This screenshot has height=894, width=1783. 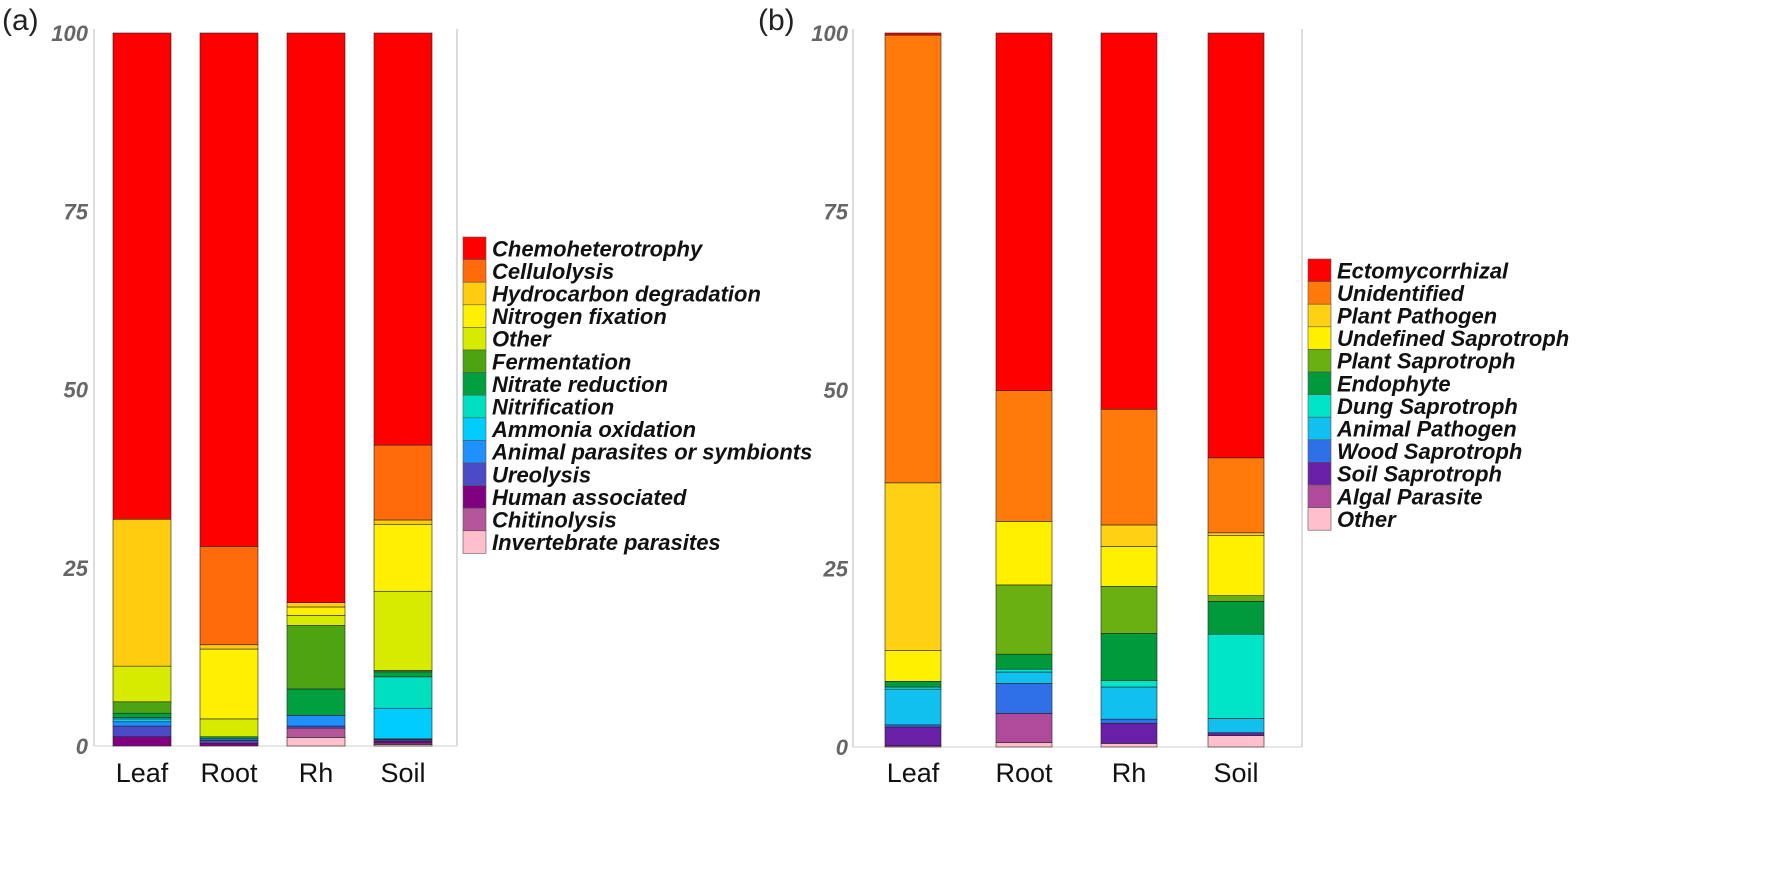 I want to click on bar-segment-leaf-plant-pathogen, so click(x=913, y=566).